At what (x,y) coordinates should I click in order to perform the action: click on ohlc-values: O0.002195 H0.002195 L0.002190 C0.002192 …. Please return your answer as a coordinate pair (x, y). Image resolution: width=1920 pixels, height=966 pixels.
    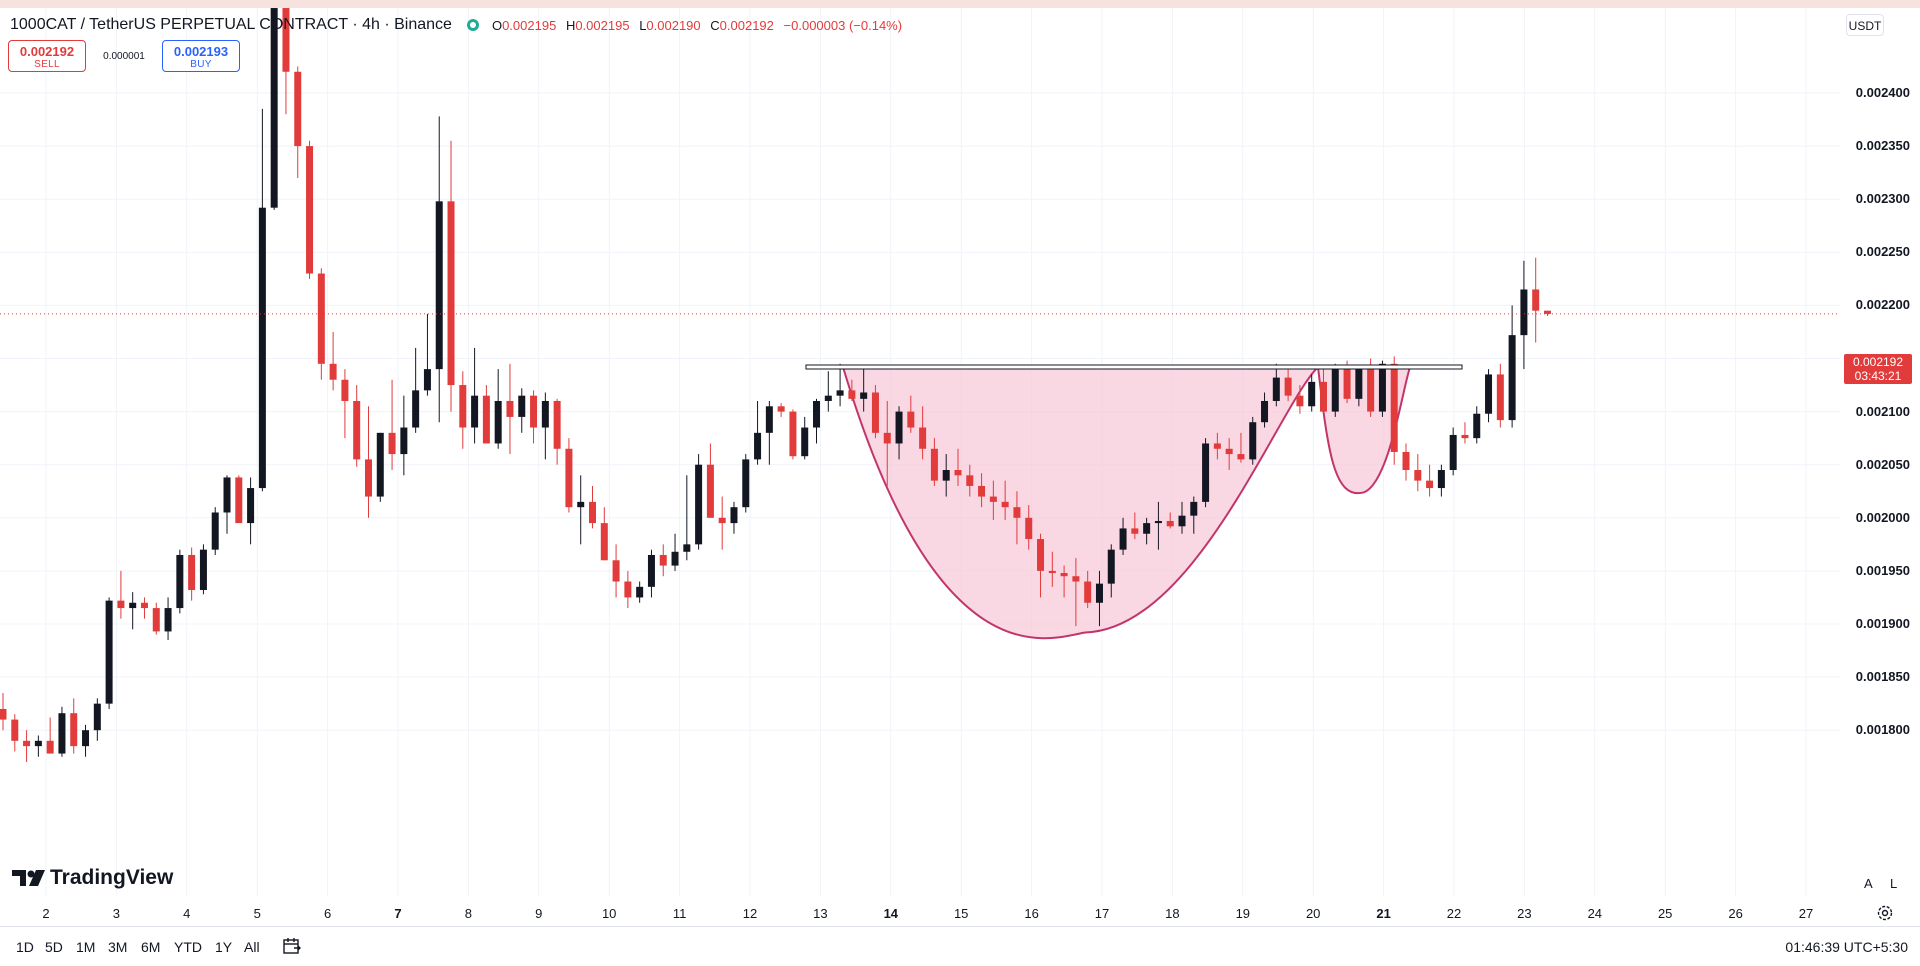
    Looking at the image, I should click on (694, 25).